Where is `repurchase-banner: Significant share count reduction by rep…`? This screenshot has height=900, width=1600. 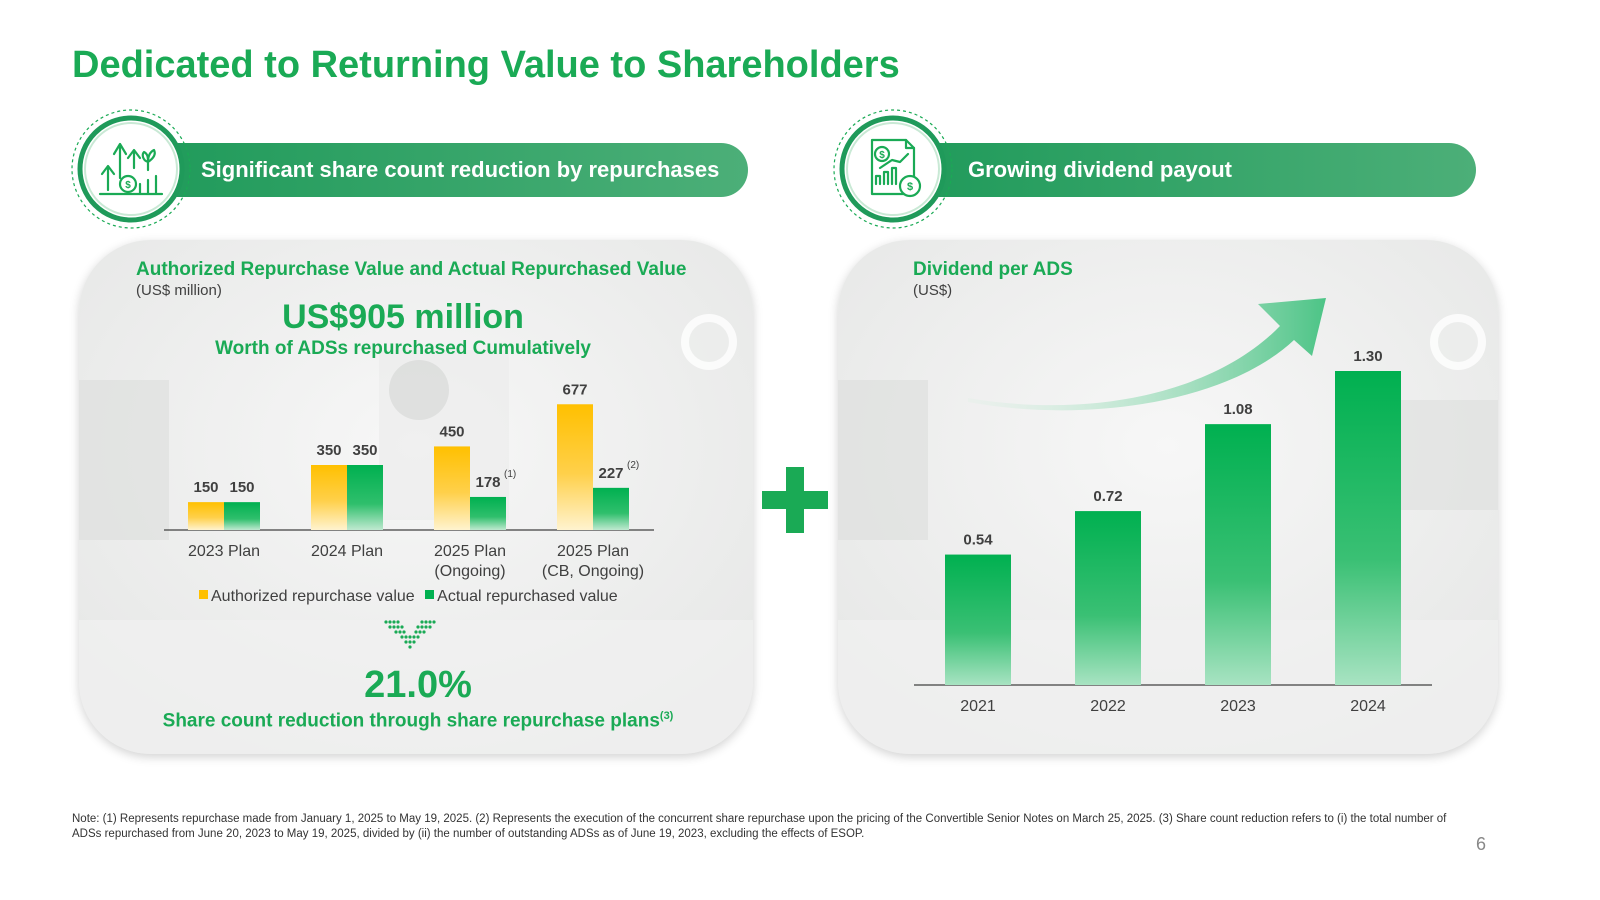
repurchase-banner: Significant share count reduction by rep… is located at coordinates (444, 170).